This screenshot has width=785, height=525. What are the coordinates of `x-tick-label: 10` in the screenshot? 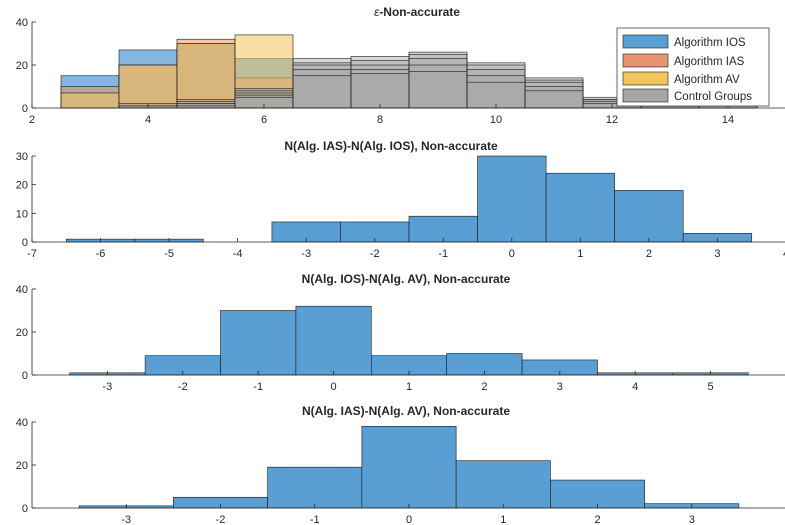 It's located at (496, 120).